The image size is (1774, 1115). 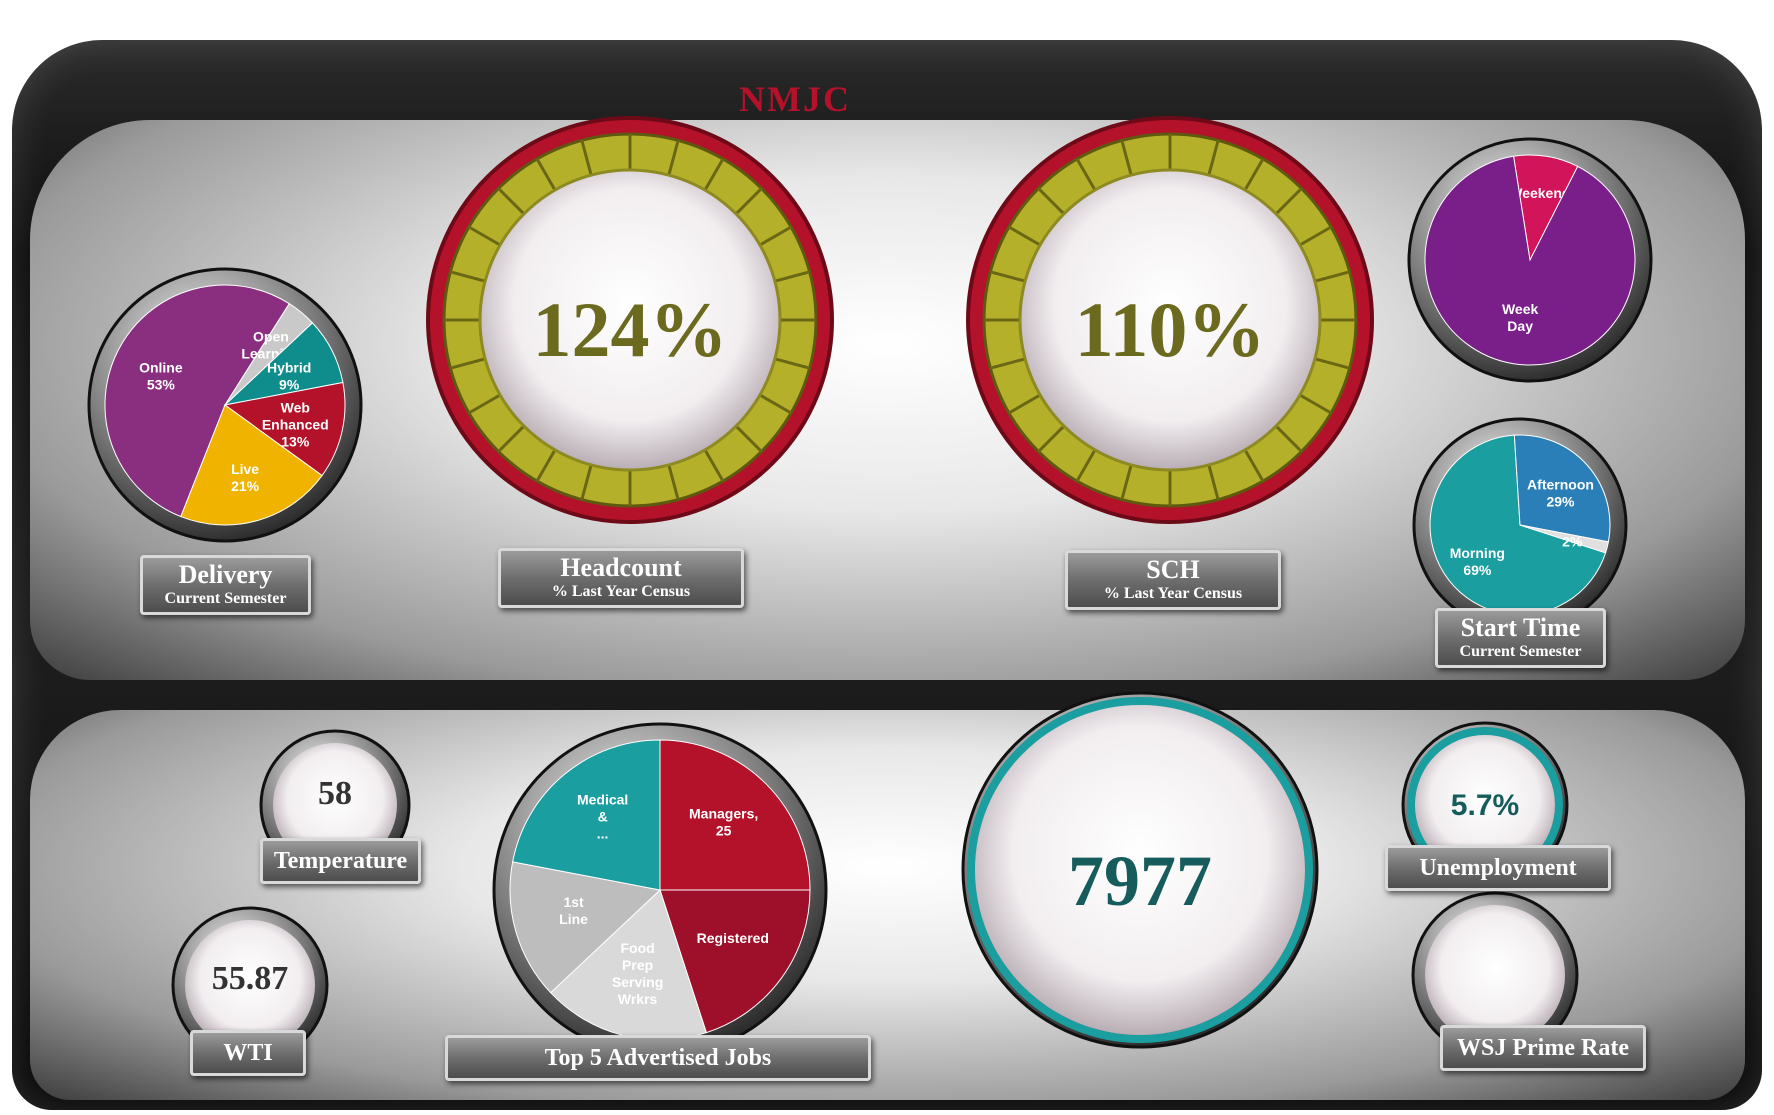 I want to click on headcount-value: 124%, so click(x=630, y=329).